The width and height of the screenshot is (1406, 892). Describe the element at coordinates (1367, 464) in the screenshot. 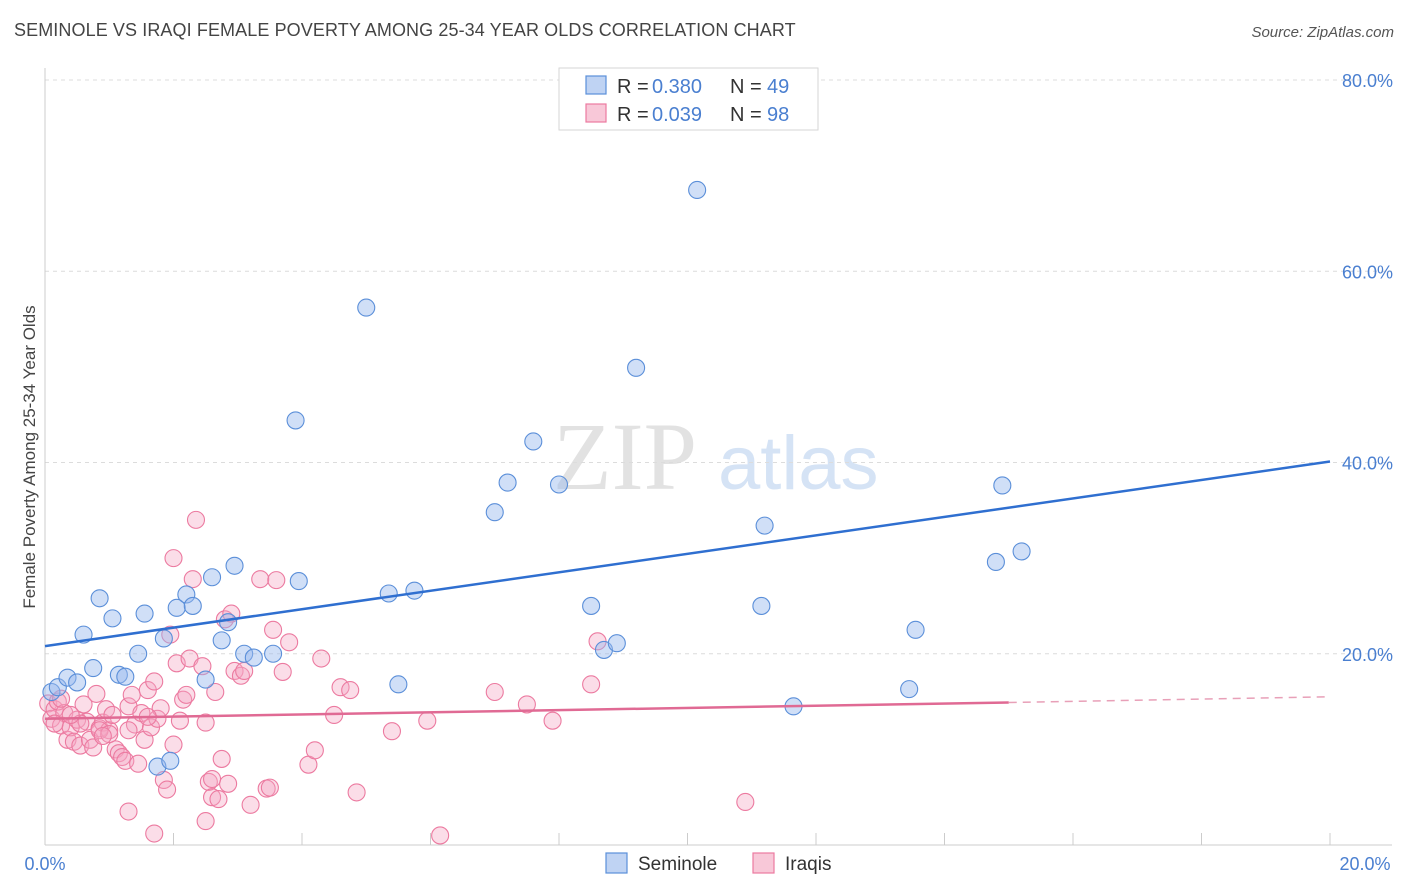

I see `y-tick-label: 40.0%` at that location.